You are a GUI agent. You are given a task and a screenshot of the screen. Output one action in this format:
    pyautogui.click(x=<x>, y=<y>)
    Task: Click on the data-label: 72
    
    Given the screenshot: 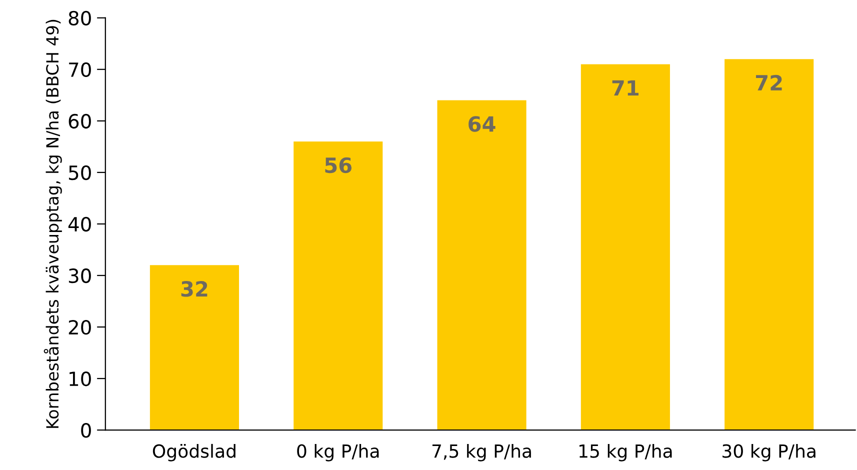 What is the action you would take?
    pyautogui.click(x=769, y=82)
    